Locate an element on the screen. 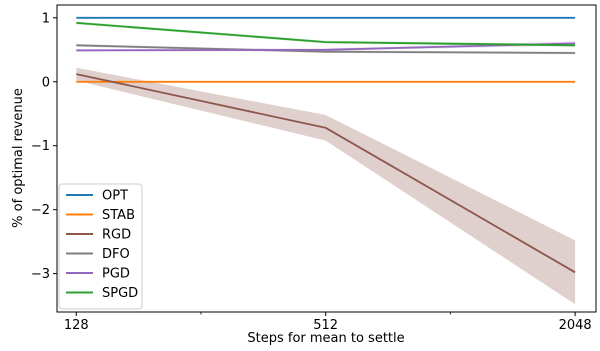  y-tick-label: −1 is located at coordinates (40, 146).